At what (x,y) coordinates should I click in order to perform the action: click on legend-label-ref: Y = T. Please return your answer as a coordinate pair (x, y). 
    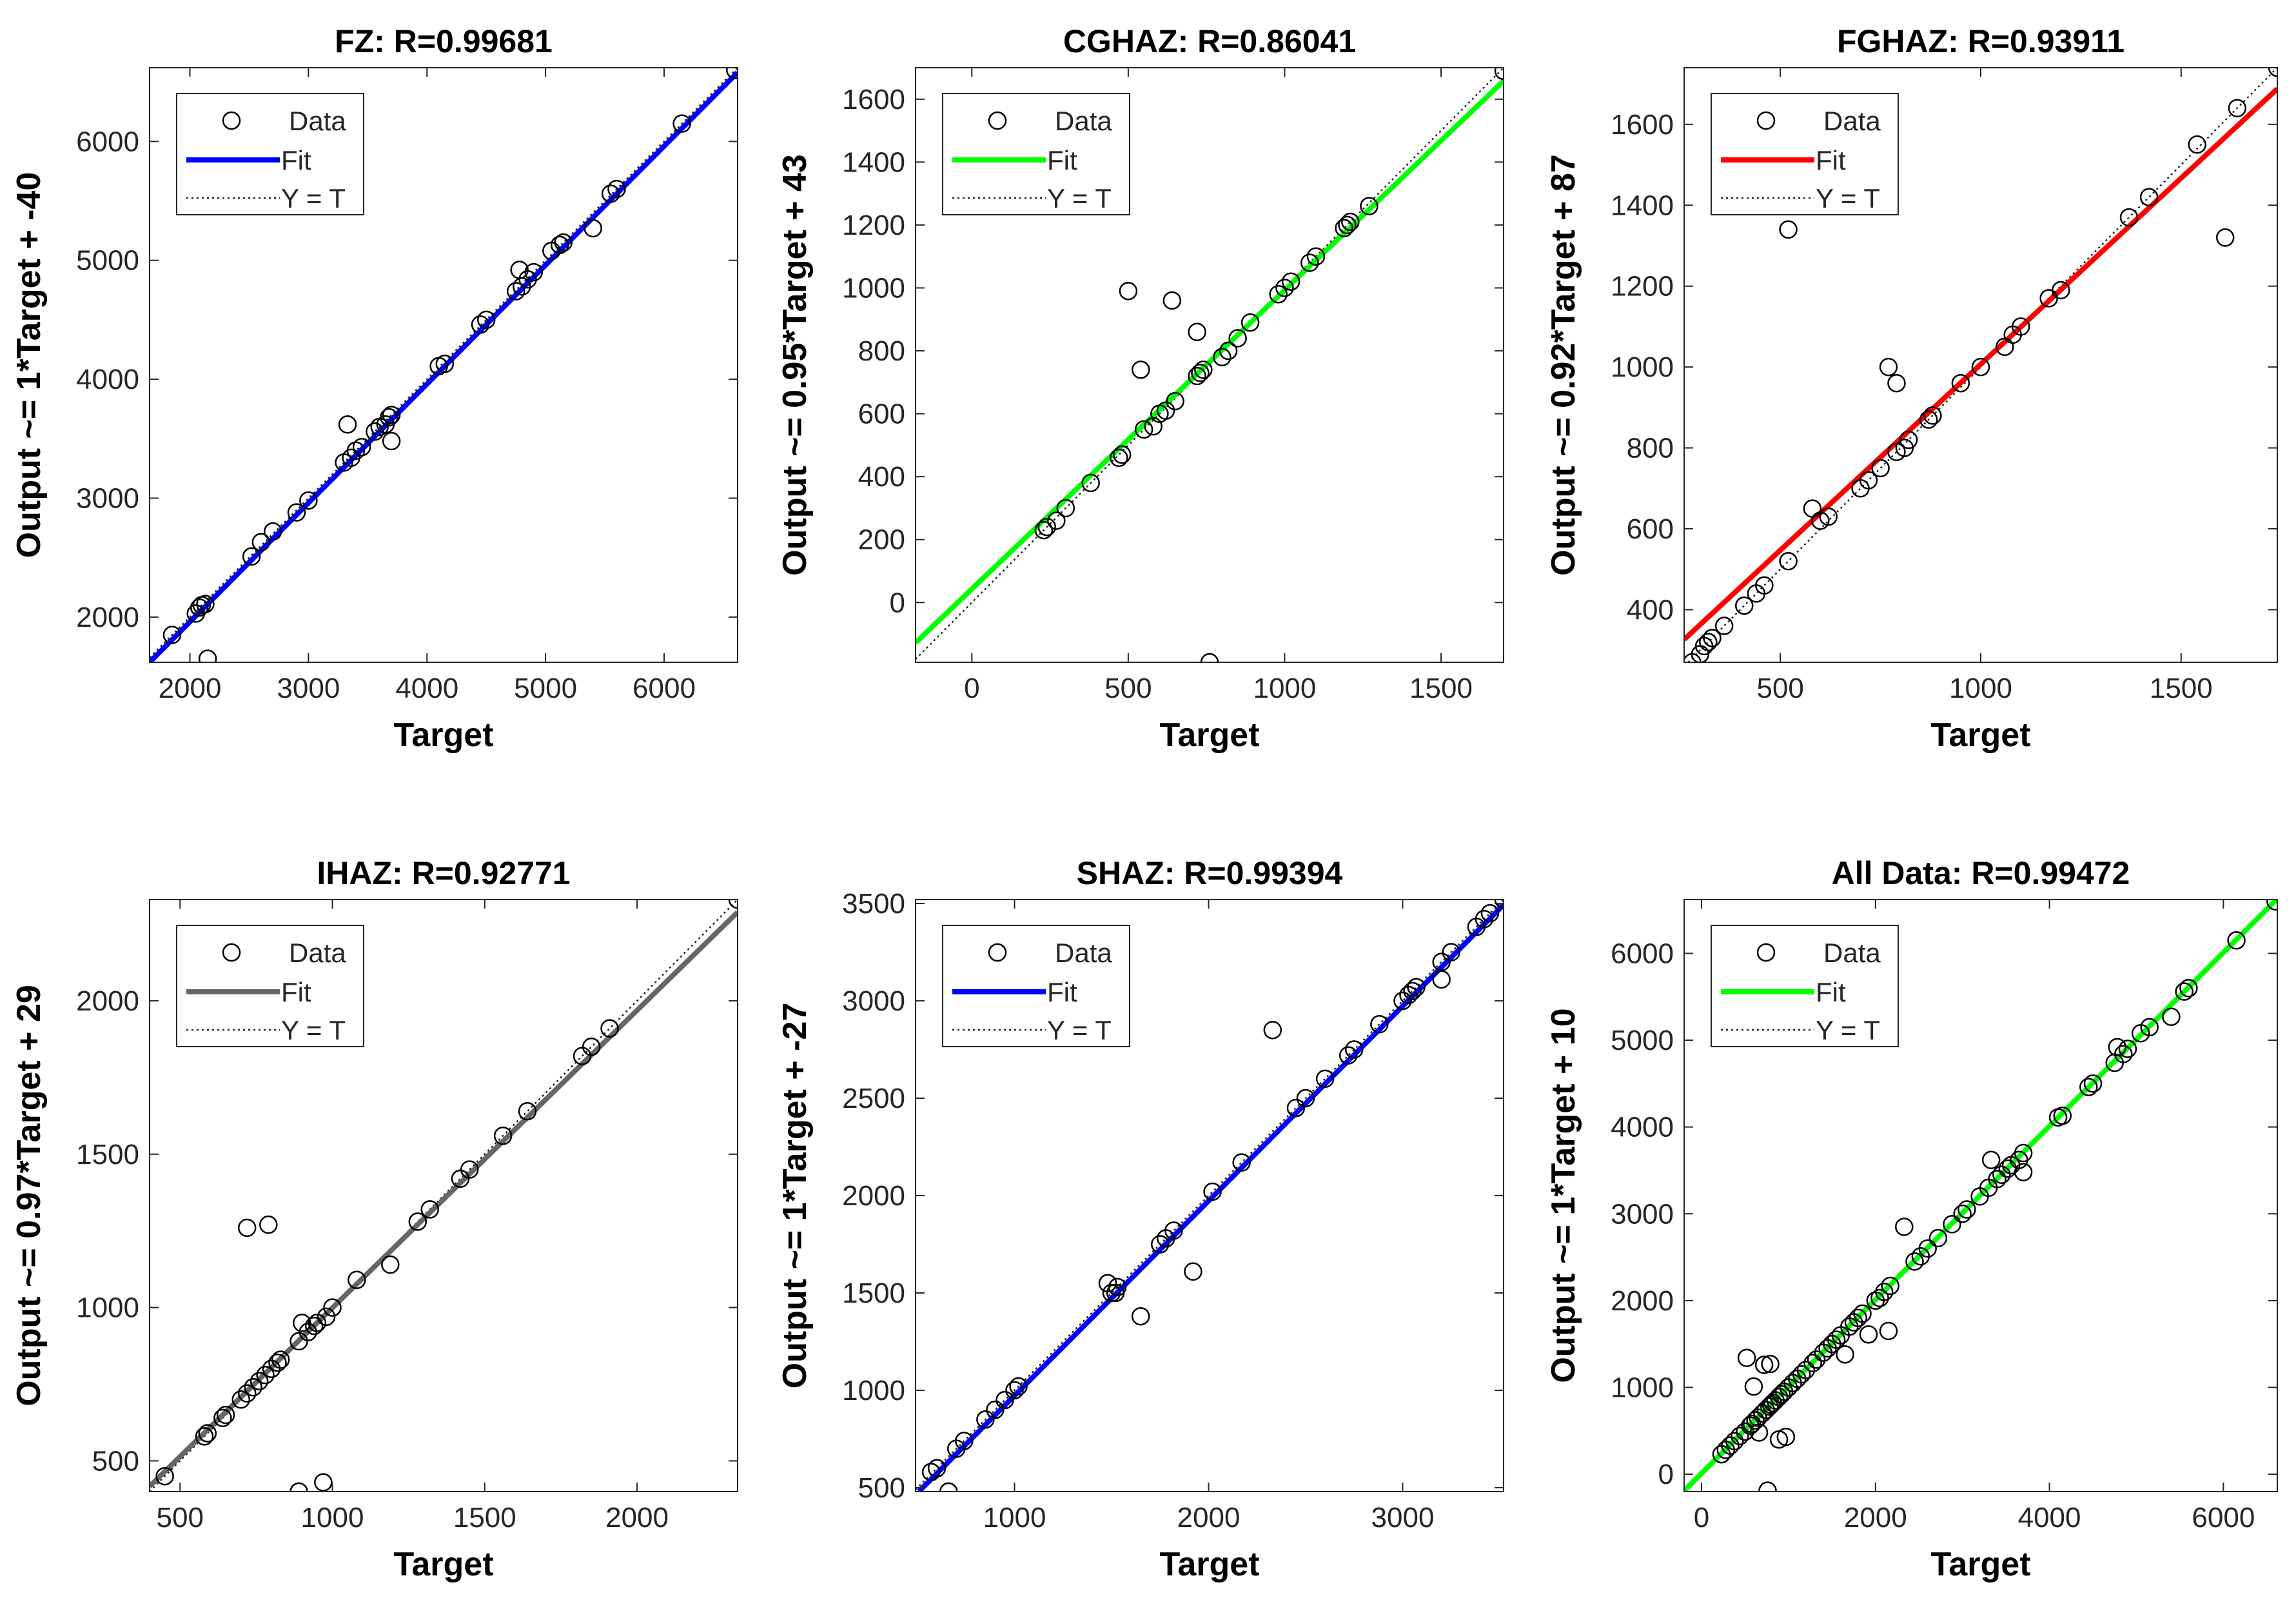
    Looking at the image, I should click on (313, 1030).